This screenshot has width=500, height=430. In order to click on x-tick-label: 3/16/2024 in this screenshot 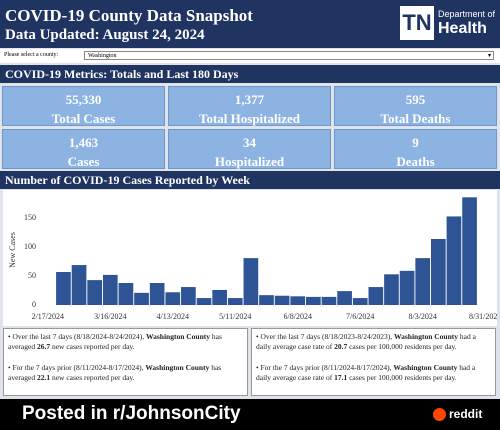, I will do `click(110, 316)`.